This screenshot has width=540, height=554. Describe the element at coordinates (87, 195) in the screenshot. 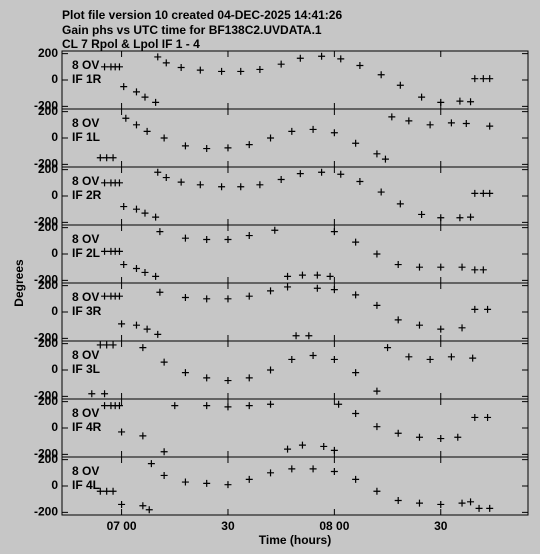

I see `panel-label: IF 2R` at that location.